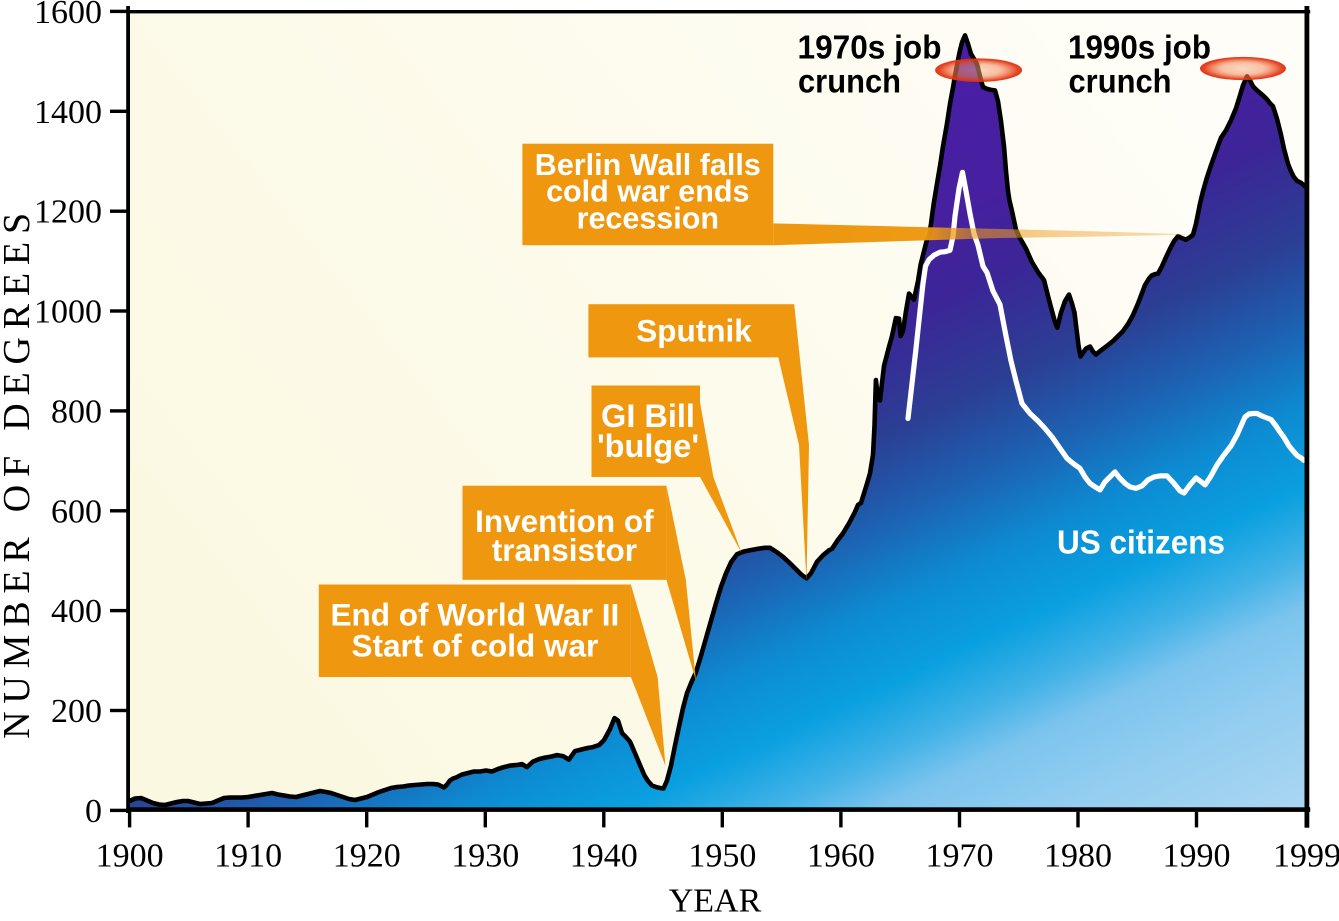 The width and height of the screenshot is (1339, 921). Describe the element at coordinates (722, 856) in the screenshot. I see `svg-text: 1950` at that location.